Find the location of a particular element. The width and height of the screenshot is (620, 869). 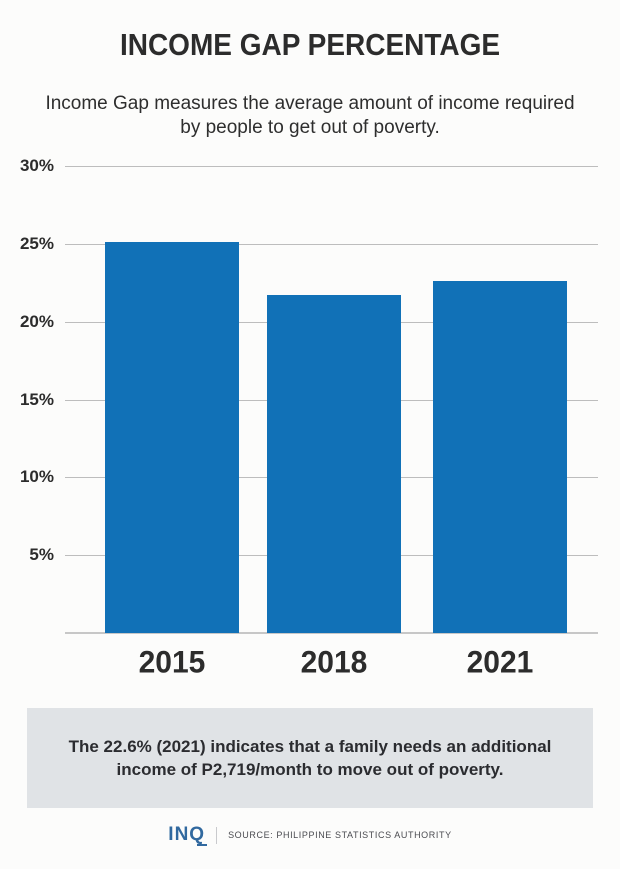

footer-divider is located at coordinates (217, 835).